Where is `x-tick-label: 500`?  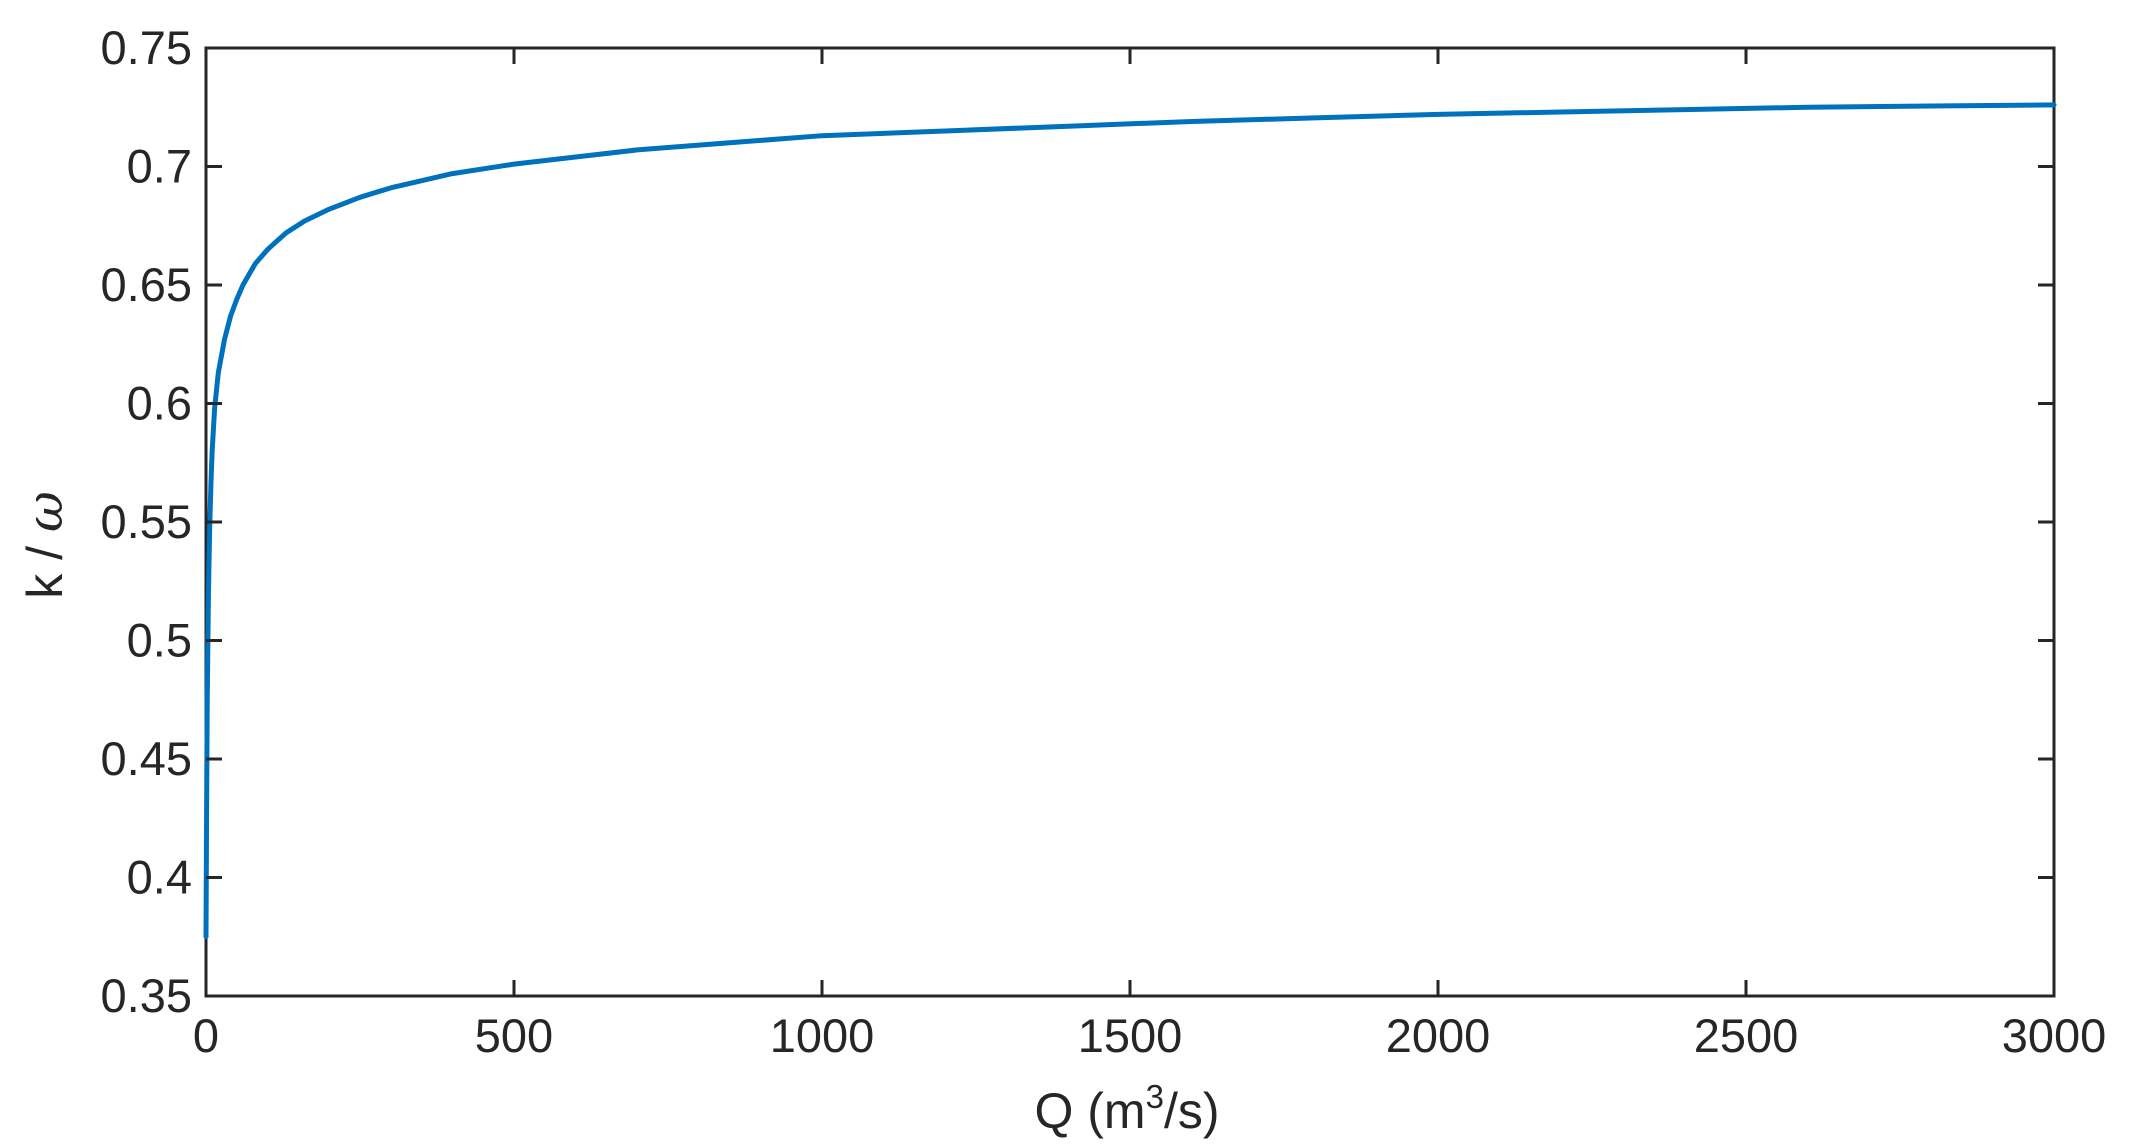
x-tick-label: 500 is located at coordinates (514, 1035).